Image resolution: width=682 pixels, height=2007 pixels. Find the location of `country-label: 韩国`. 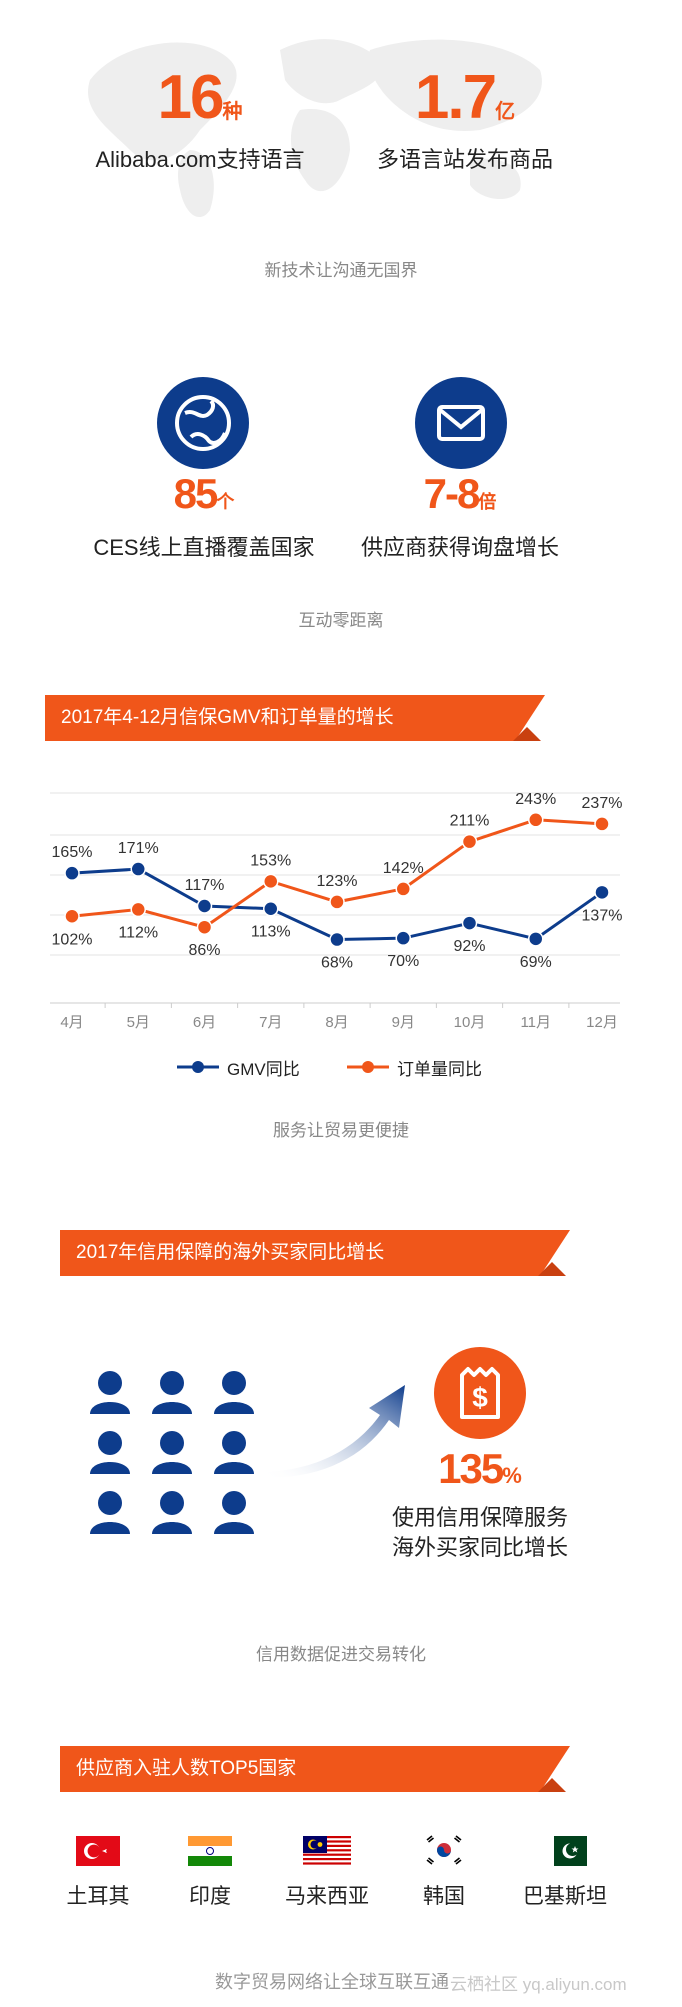

country-label: 韩国 is located at coordinates (444, 1896).